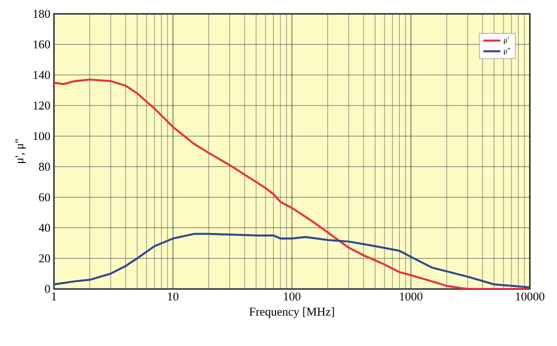 Image resolution: width=557 pixels, height=346 pixels. Describe the element at coordinates (530, 296) in the screenshot. I see `x-tick-label: 10000` at that location.